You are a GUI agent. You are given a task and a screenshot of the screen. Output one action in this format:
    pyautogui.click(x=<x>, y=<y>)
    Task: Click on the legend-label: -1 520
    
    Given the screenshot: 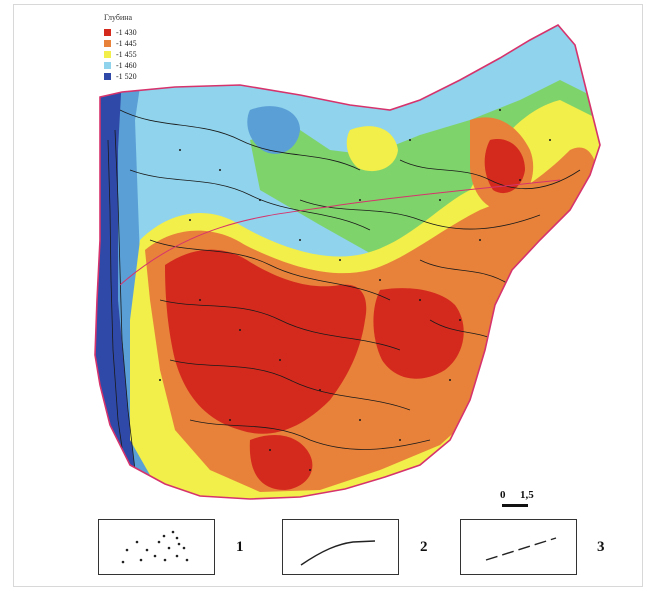 What is the action you would take?
    pyautogui.click(x=126, y=76)
    